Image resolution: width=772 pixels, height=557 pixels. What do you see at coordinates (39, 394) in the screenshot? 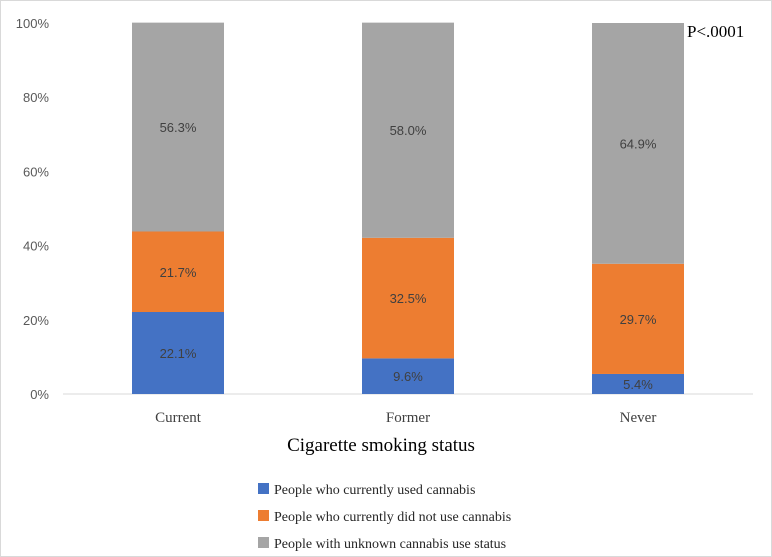
I see `y-tick-label: 0%` at bounding box center [39, 394].